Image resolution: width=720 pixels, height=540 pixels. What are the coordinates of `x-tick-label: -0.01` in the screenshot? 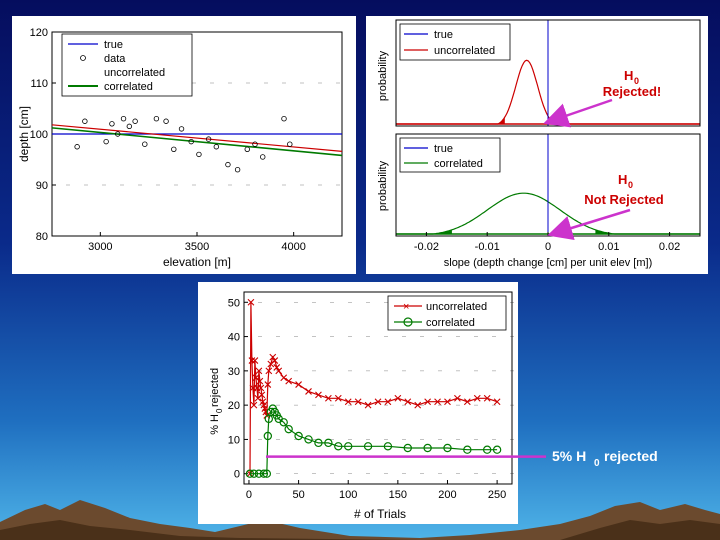 It's located at (487, 247).